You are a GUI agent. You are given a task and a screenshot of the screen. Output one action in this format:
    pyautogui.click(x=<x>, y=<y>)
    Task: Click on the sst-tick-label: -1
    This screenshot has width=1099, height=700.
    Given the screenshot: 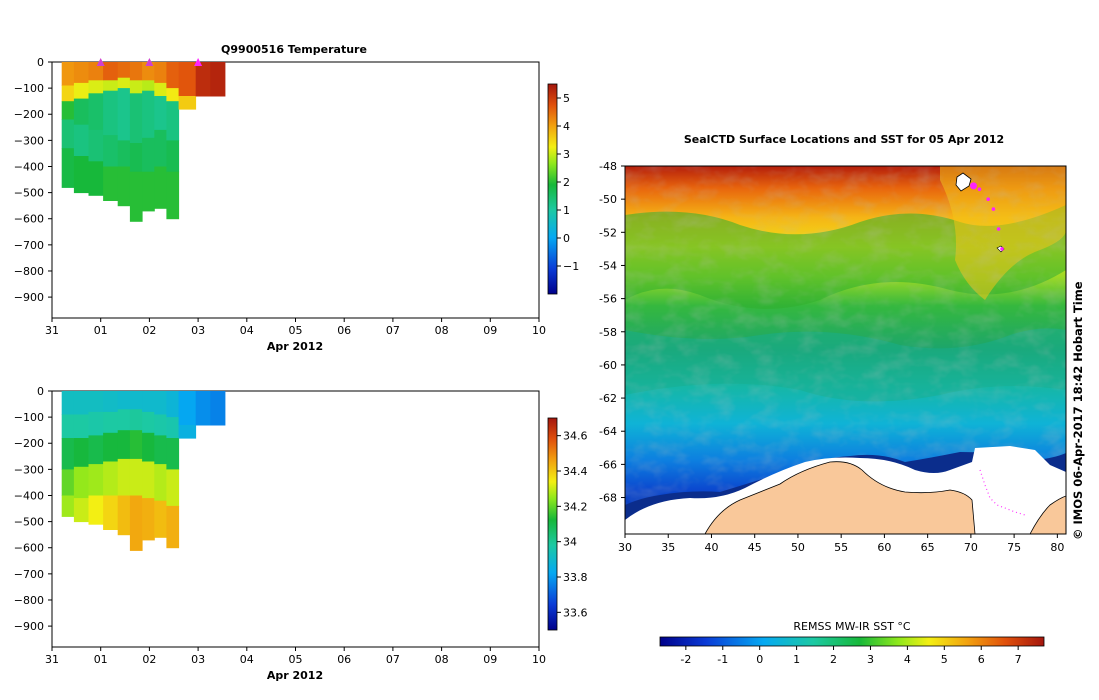 What is the action you would take?
    pyautogui.click(x=722, y=659)
    